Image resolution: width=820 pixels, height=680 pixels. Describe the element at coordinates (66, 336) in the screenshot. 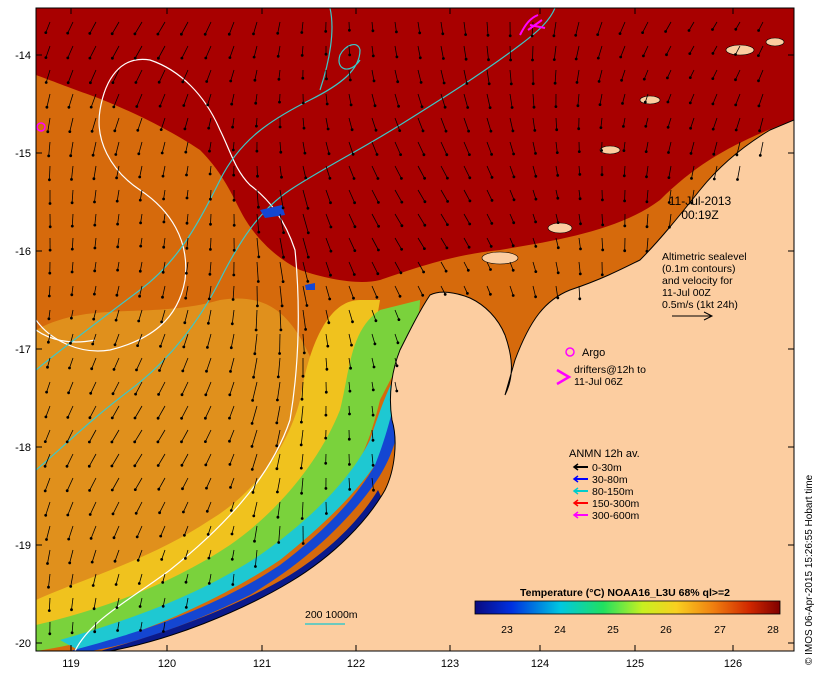

I see `sealevel-contour` at that location.